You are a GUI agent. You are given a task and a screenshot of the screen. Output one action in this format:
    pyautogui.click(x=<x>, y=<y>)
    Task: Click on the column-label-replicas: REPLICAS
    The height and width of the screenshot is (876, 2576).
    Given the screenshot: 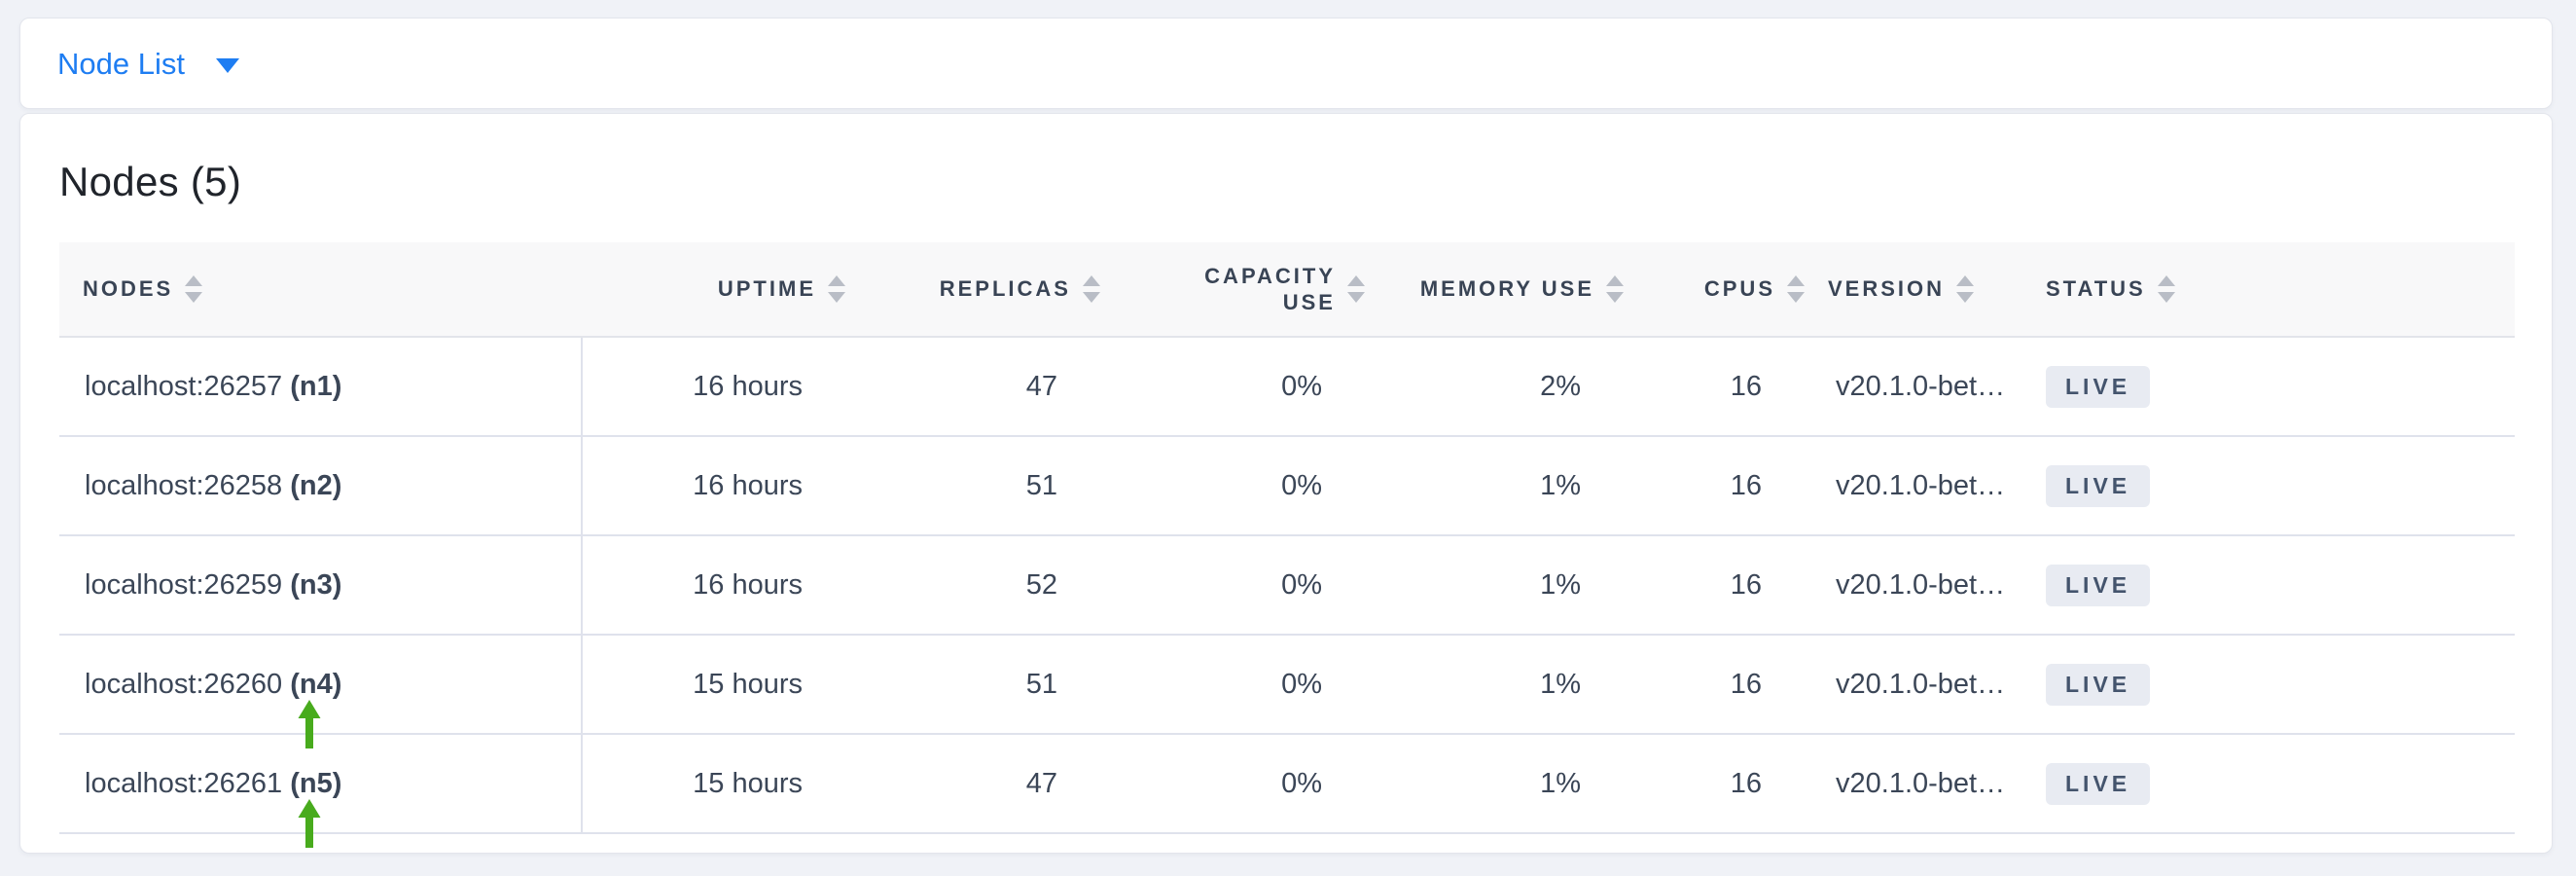 What is the action you would take?
    pyautogui.click(x=1005, y=289)
    